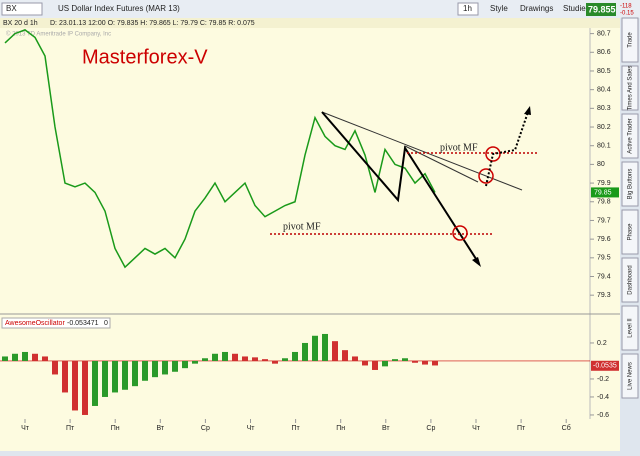 This screenshot has width=640, height=456. Describe the element at coordinates (119, 8) in the screenshot. I see `instrument: US Dollar Index Futures (MAR 13)` at that location.